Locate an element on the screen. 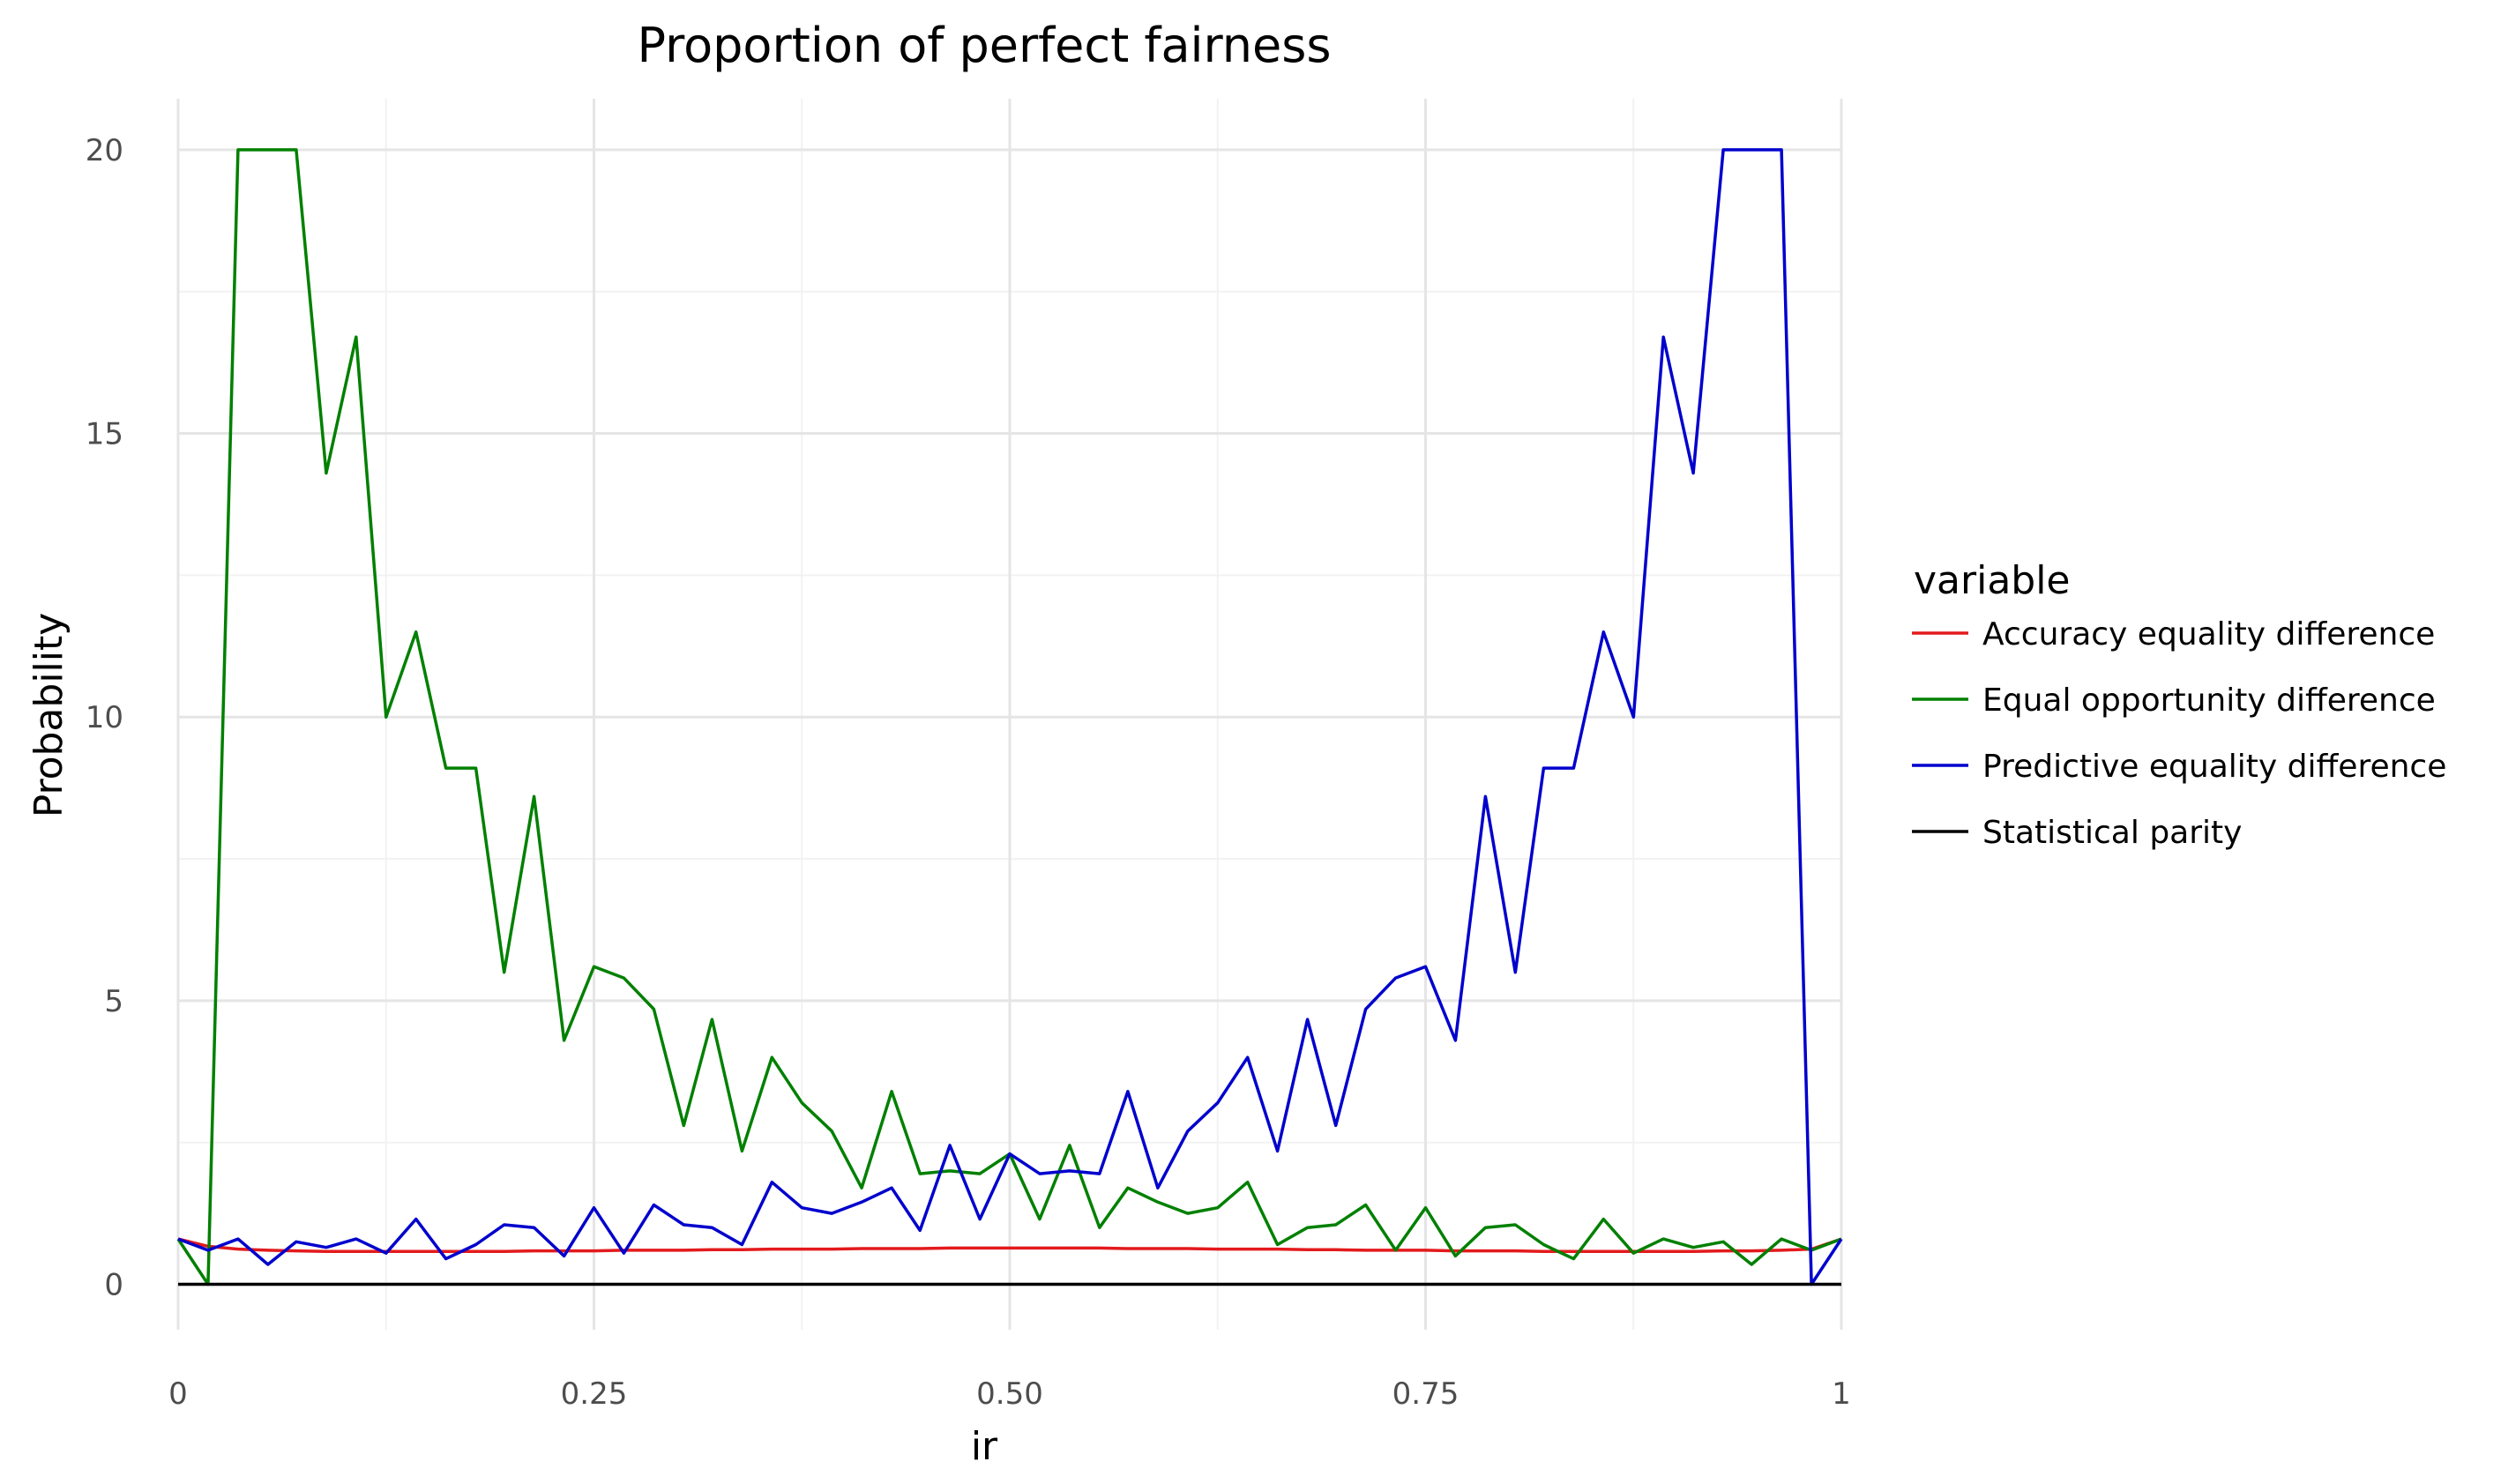 The height and width of the screenshot is (1484, 2501). legend-title: variable is located at coordinates (1992, 581).